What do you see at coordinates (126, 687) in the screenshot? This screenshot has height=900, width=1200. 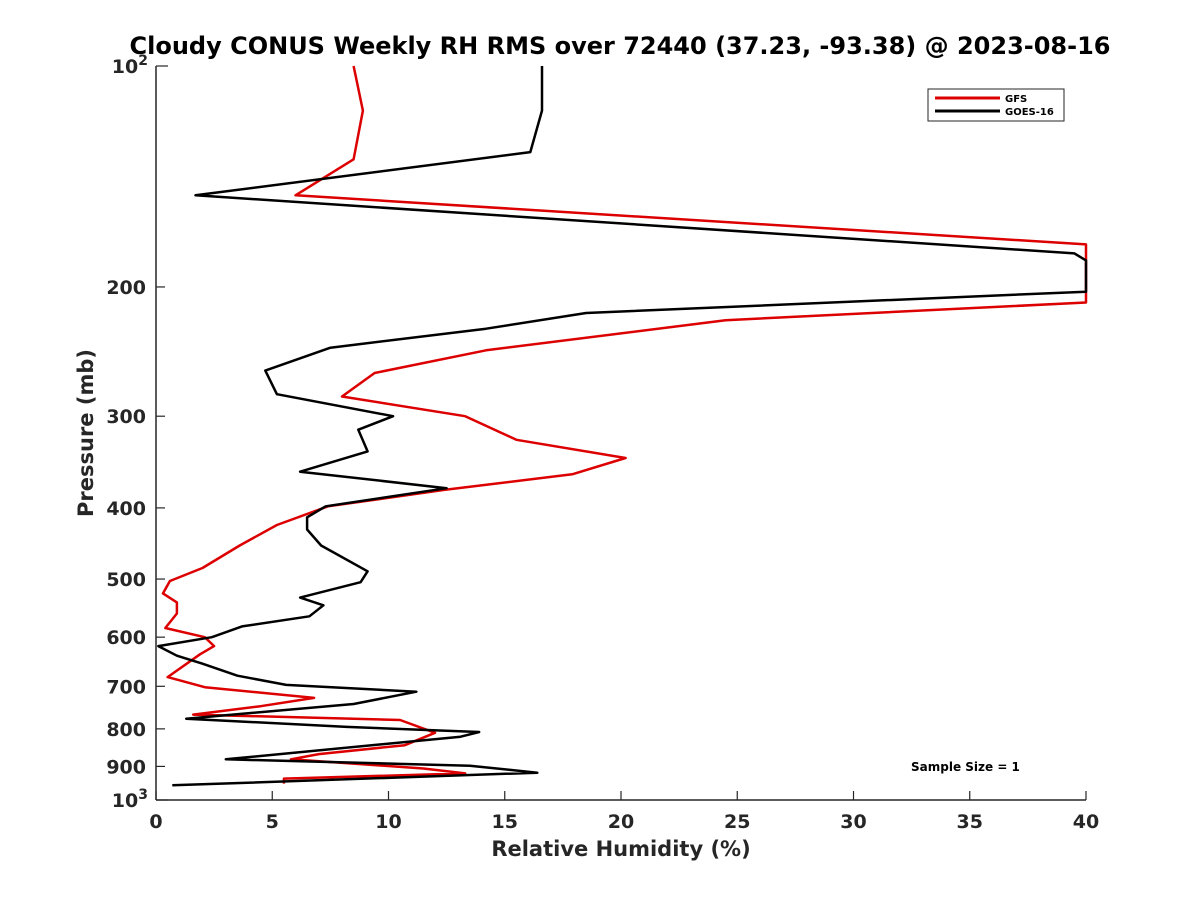 I see `y-tick-label: 700` at bounding box center [126, 687].